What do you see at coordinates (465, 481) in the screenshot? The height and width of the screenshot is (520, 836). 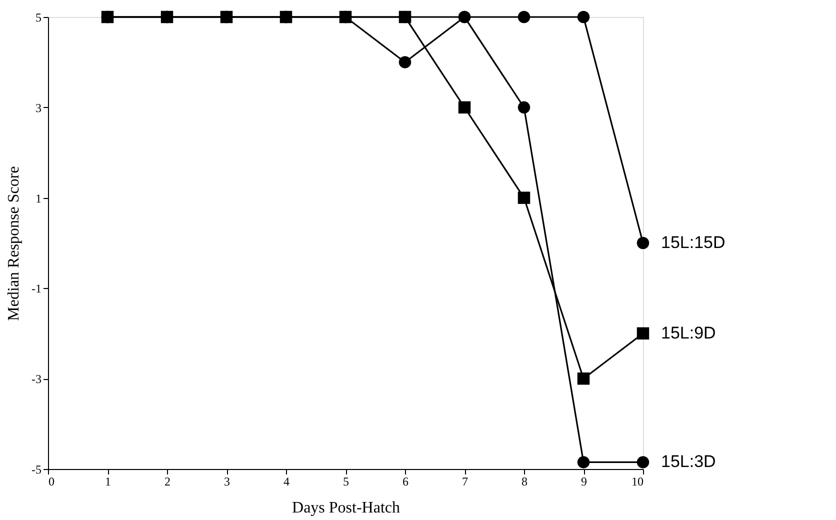 I see `x-tick-label: 7` at bounding box center [465, 481].